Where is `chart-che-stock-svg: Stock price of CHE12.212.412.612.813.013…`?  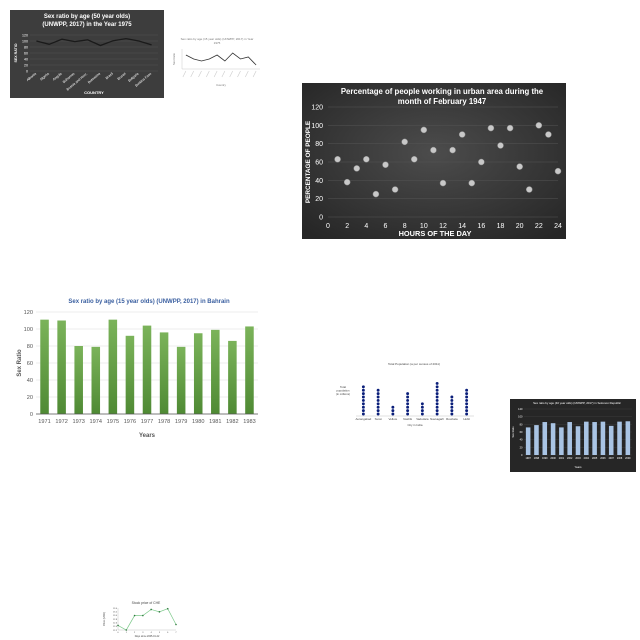
chart-che-stock-svg: Stock price of CHE12.212.412.612.813.013… is located at coordinates (141, 620).